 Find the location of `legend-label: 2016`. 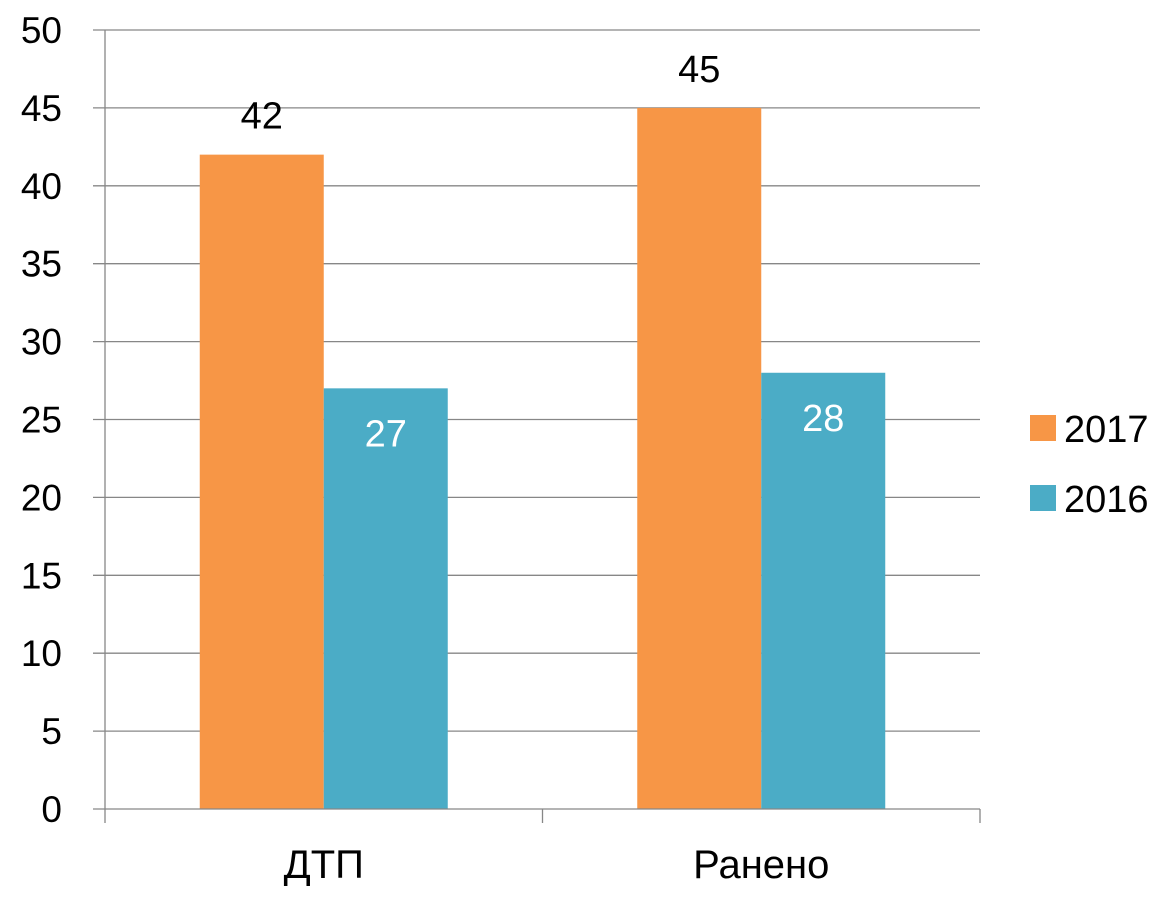

legend-label: 2016 is located at coordinates (1106, 500).